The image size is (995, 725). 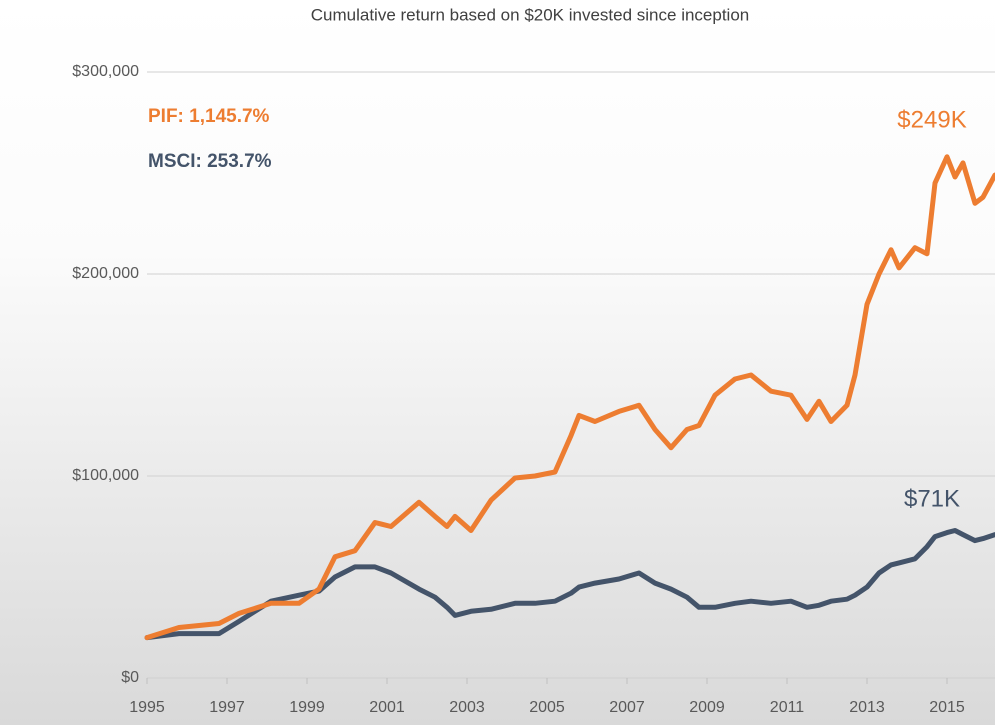 What do you see at coordinates (867, 707) in the screenshot?
I see `x-tick-label: 2013` at bounding box center [867, 707].